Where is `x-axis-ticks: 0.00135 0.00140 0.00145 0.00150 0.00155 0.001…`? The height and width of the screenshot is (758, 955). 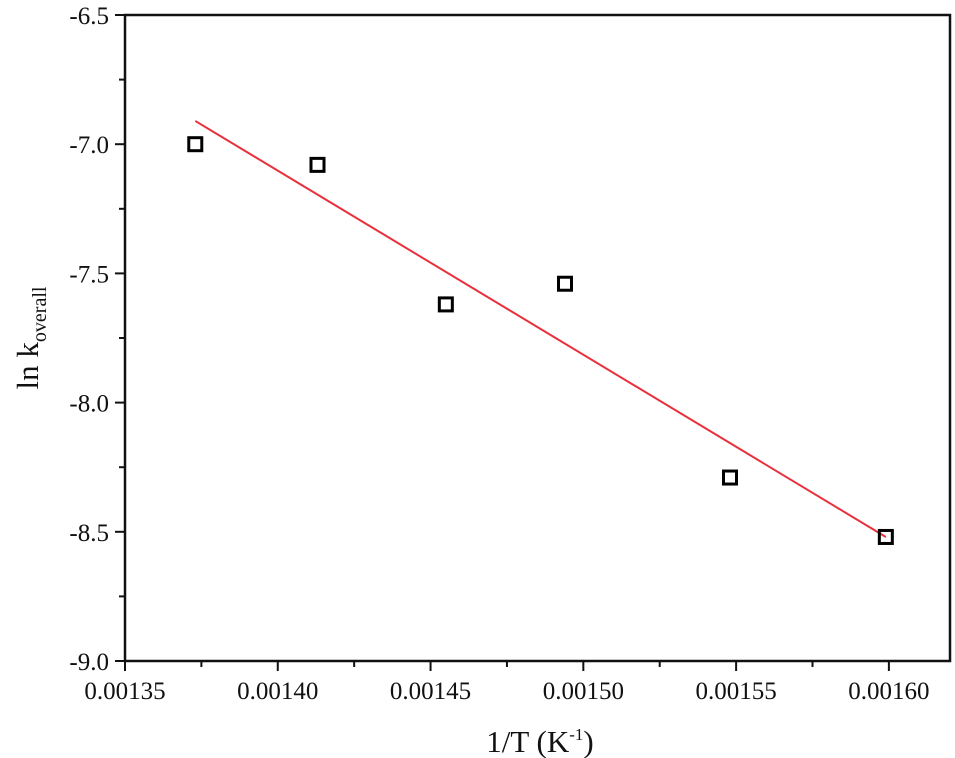
x-axis-ticks: 0.00135 0.00140 0.00145 0.00150 0.00155 0.001… is located at coordinates (507, 683).